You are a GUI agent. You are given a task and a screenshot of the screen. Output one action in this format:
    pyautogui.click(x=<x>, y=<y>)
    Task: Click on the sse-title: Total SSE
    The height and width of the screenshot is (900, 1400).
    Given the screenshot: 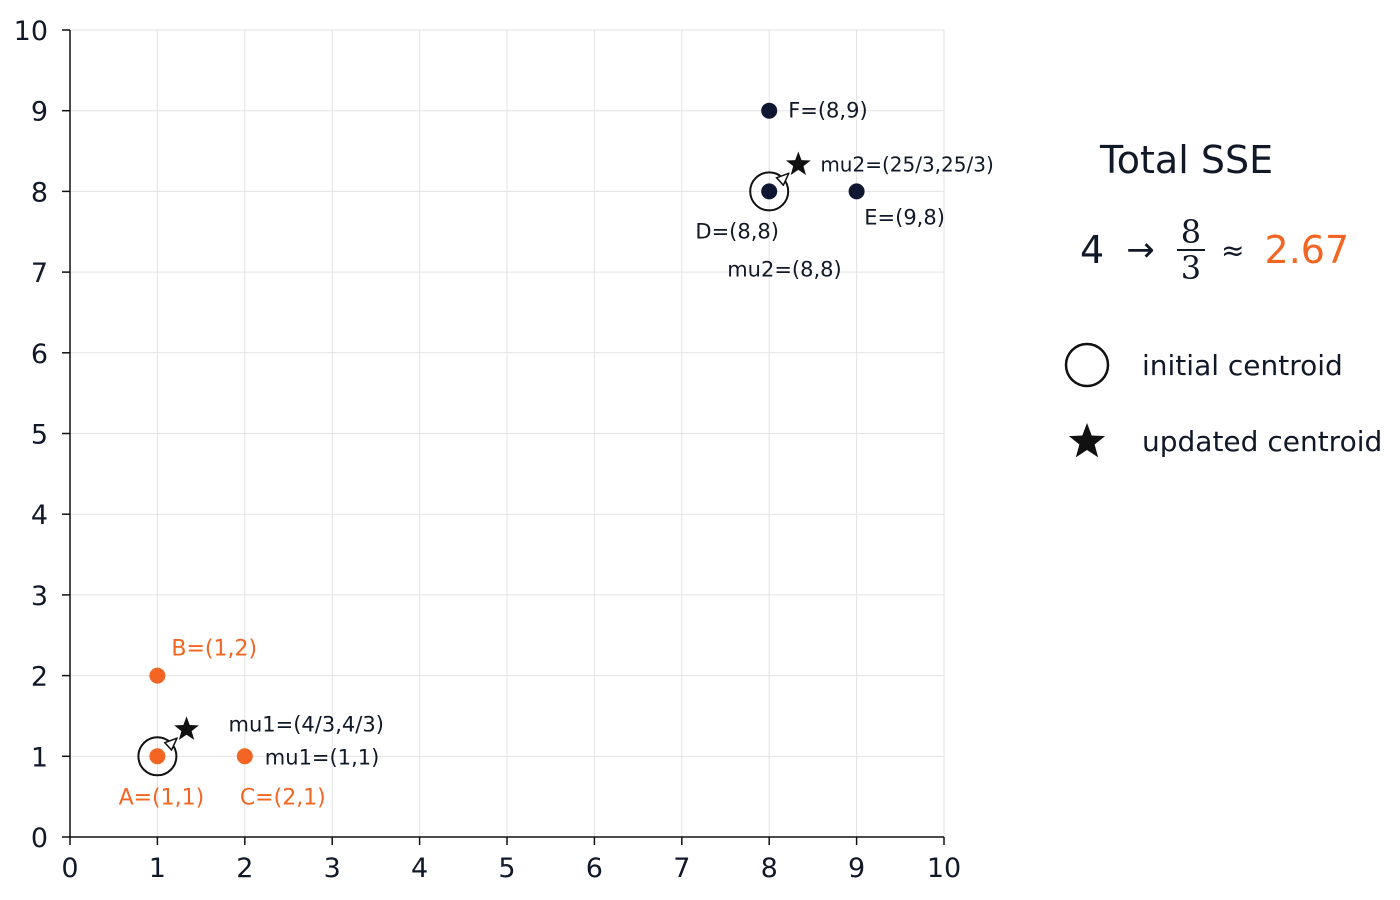 What is the action you would take?
    pyautogui.click(x=1187, y=160)
    